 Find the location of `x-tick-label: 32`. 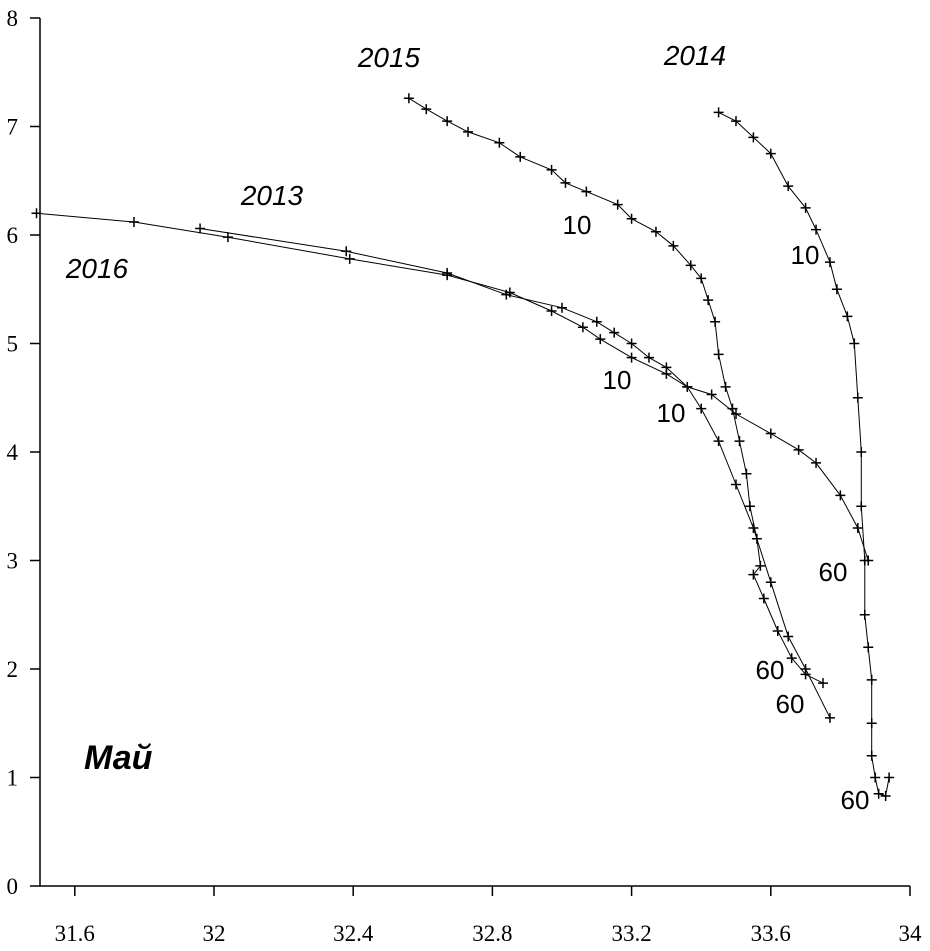

x-tick-label: 32 is located at coordinates (214, 933).